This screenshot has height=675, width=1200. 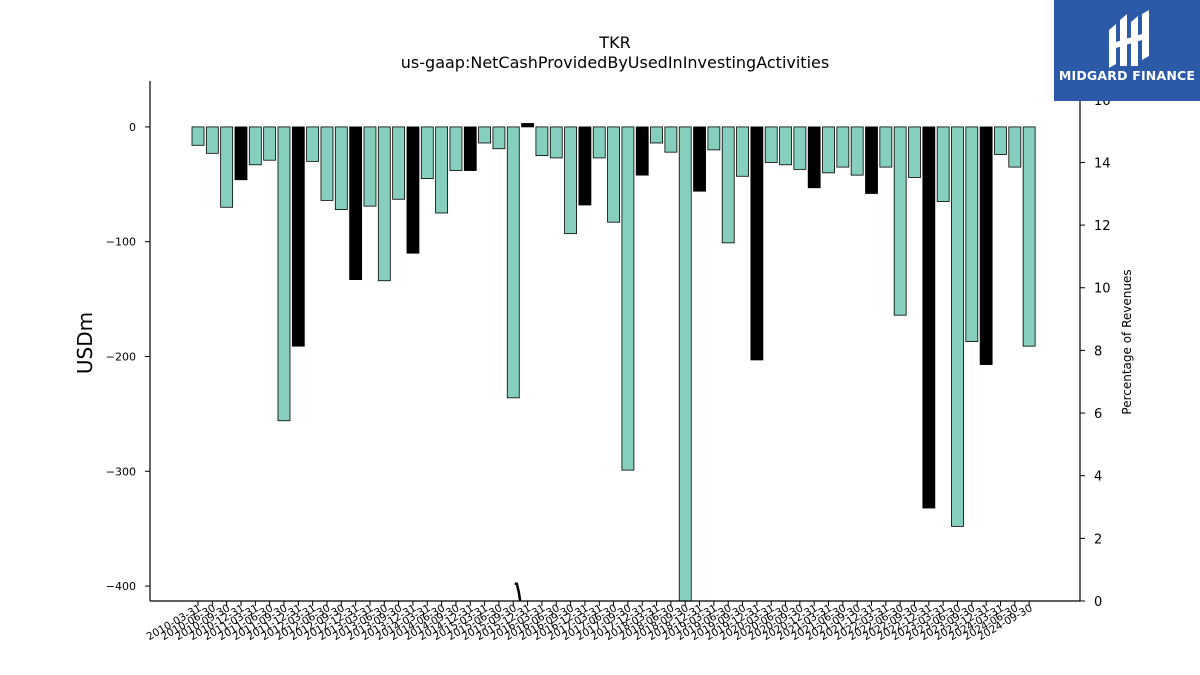 What do you see at coordinates (518, 591) in the screenshot?
I see `pct-revenue-line` at bounding box center [518, 591].